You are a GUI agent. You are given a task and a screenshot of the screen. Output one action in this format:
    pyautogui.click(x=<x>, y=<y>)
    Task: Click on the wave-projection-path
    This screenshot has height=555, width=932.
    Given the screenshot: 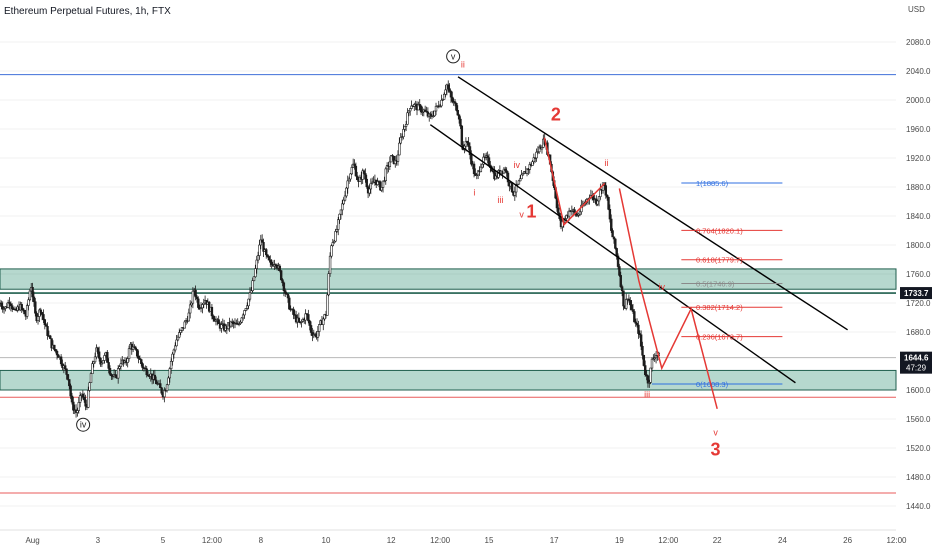 What is the action you would take?
    pyautogui.click(x=668, y=299)
    